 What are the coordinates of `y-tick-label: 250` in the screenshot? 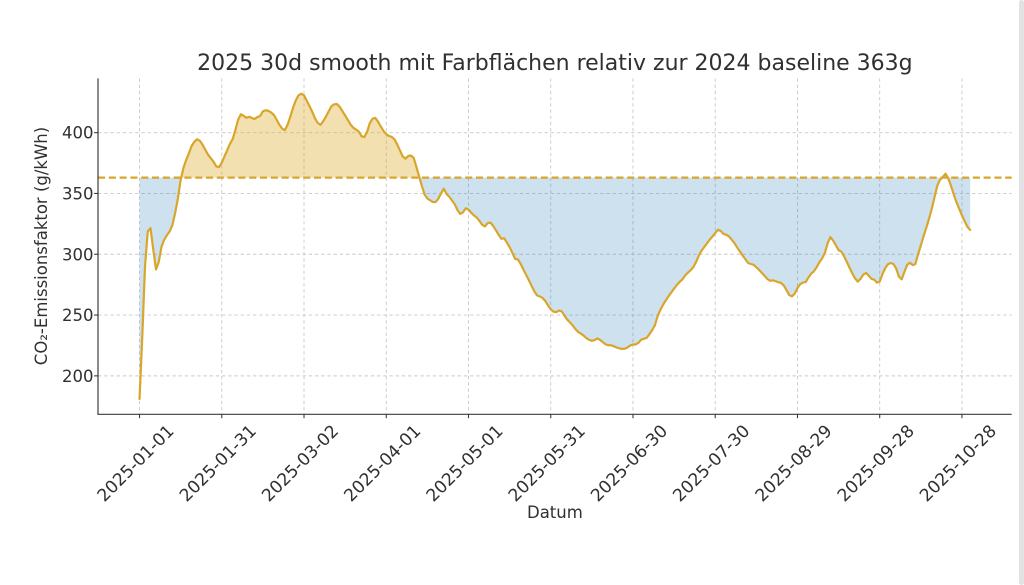 It's located at (78, 315).